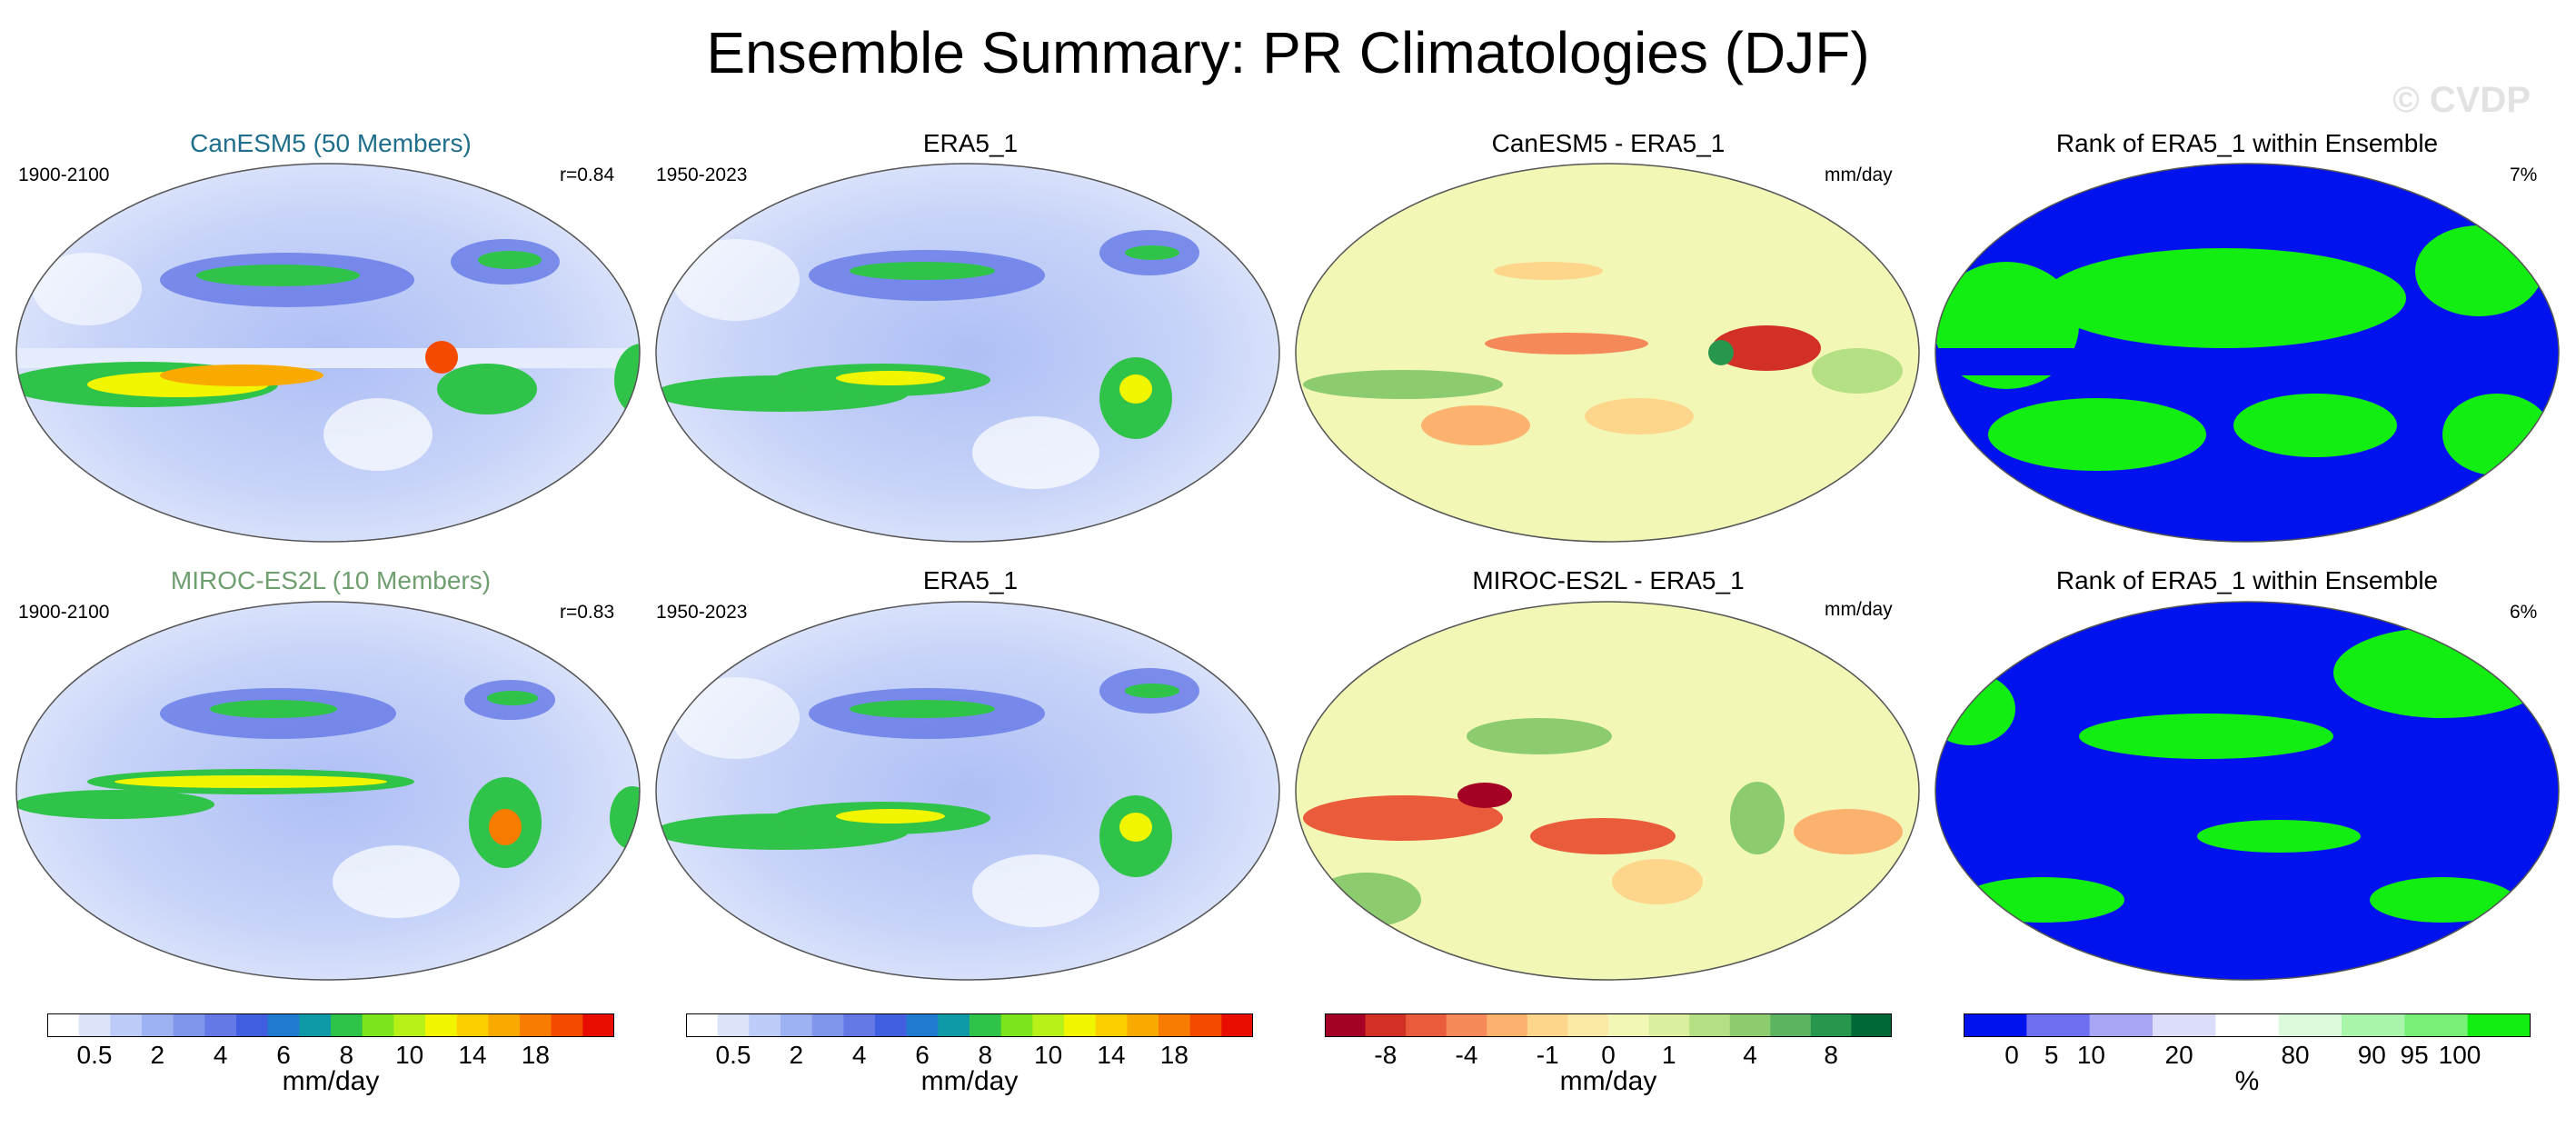  Describe the element at coordinates (1669, 1055) in the screenshot. I see `diff-colorbar-tick-label: 1` at that location.